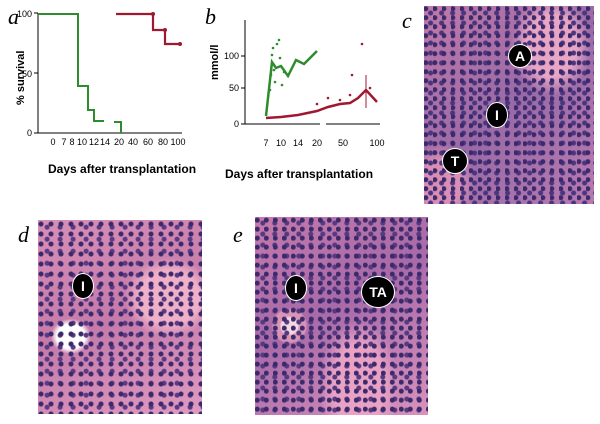 The width and height of the screenshot is (600, 424). Describe the element at coordinates (71, 67) in the screenshot. I see `survival-series-green` at that location.